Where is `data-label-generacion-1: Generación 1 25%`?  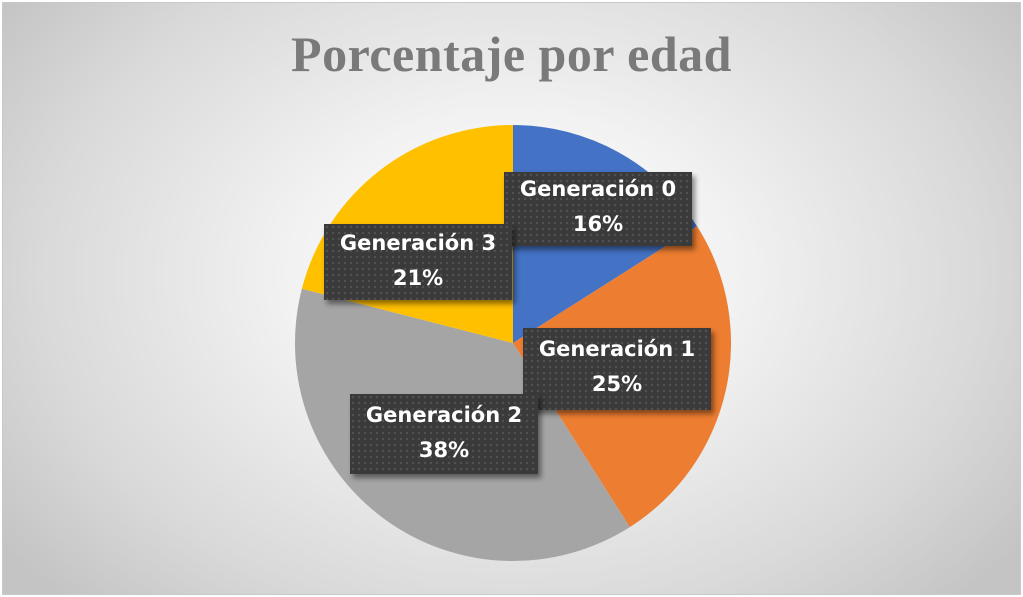 data-label-generacion-1: Generación 1 25% is located at coordinates (617, 369).